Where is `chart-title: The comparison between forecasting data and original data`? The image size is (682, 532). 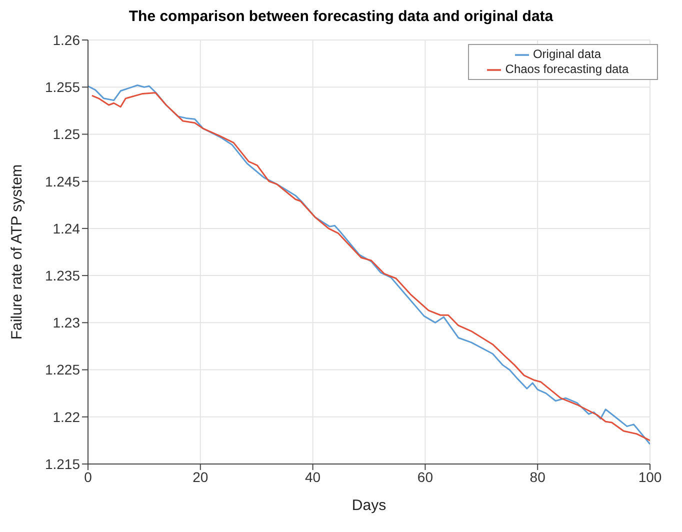
chart-title: The comparison between forecasting data and original data is located at coordinates (341, 17).